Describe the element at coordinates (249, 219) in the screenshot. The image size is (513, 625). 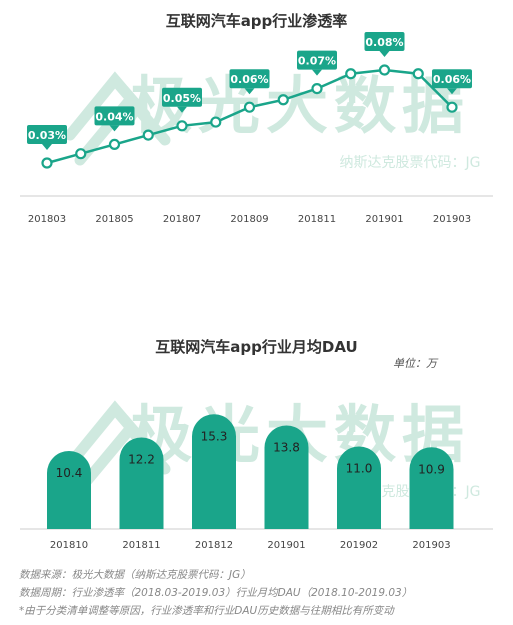
I see `x-tick-label: 201809` at that location.